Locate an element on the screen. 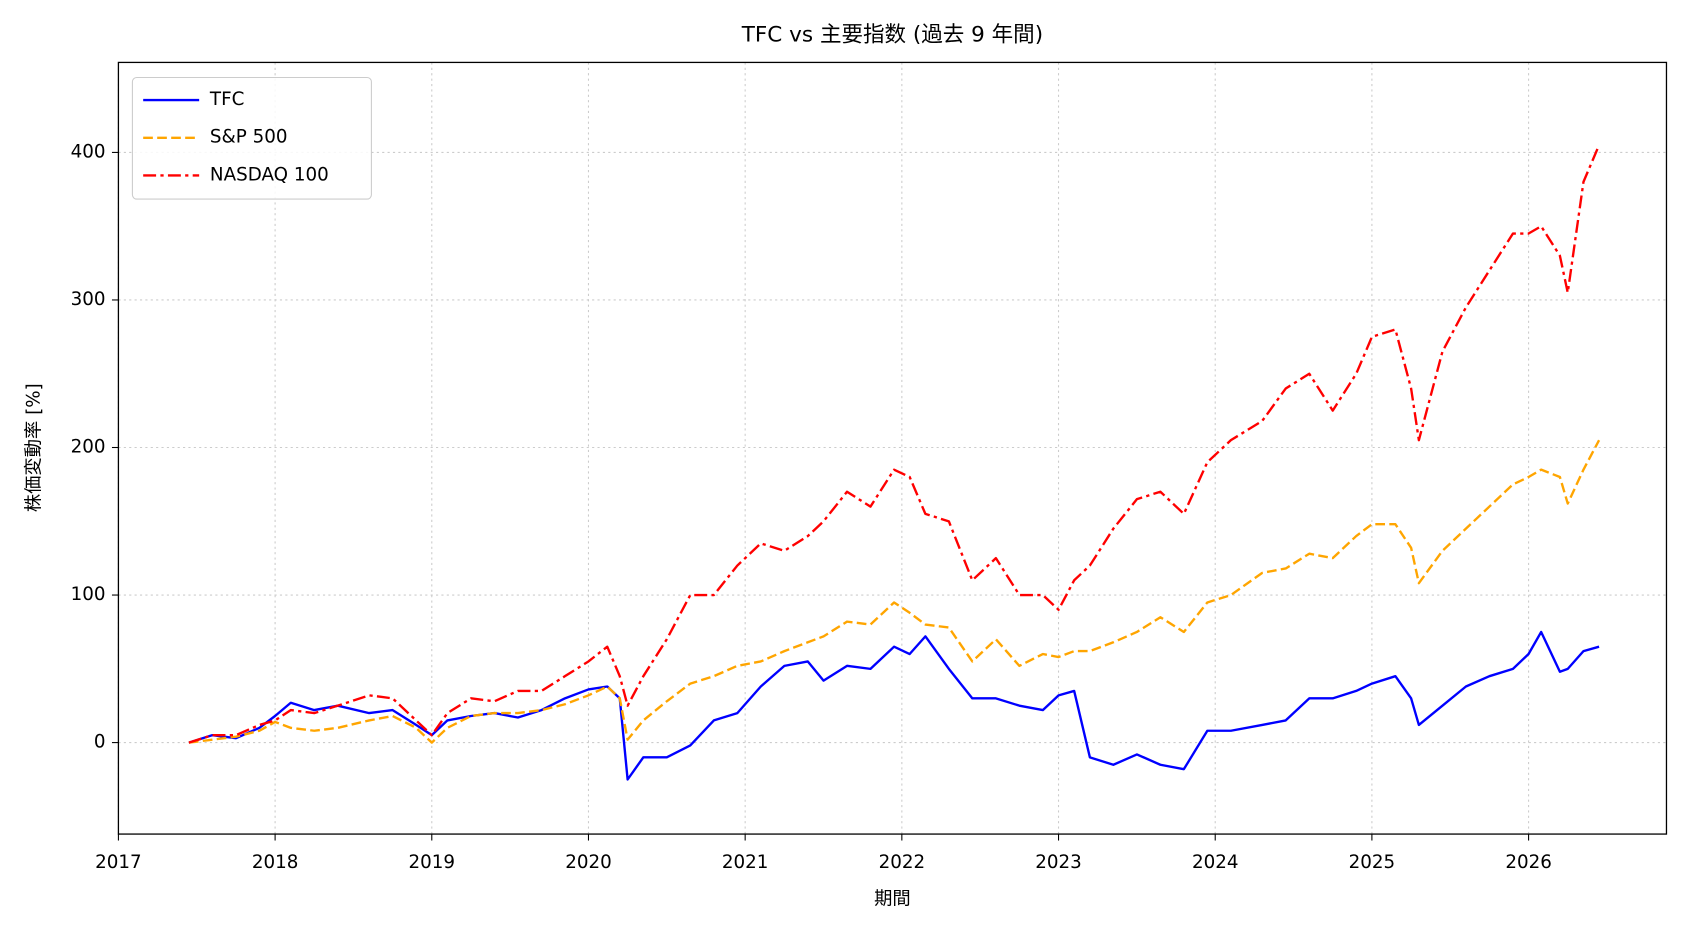 The height and width of the screenshot is (932, 1688). chart-title: TFC vs 主要指数 (過去 9 年間) is located at coordinates (892, 35).